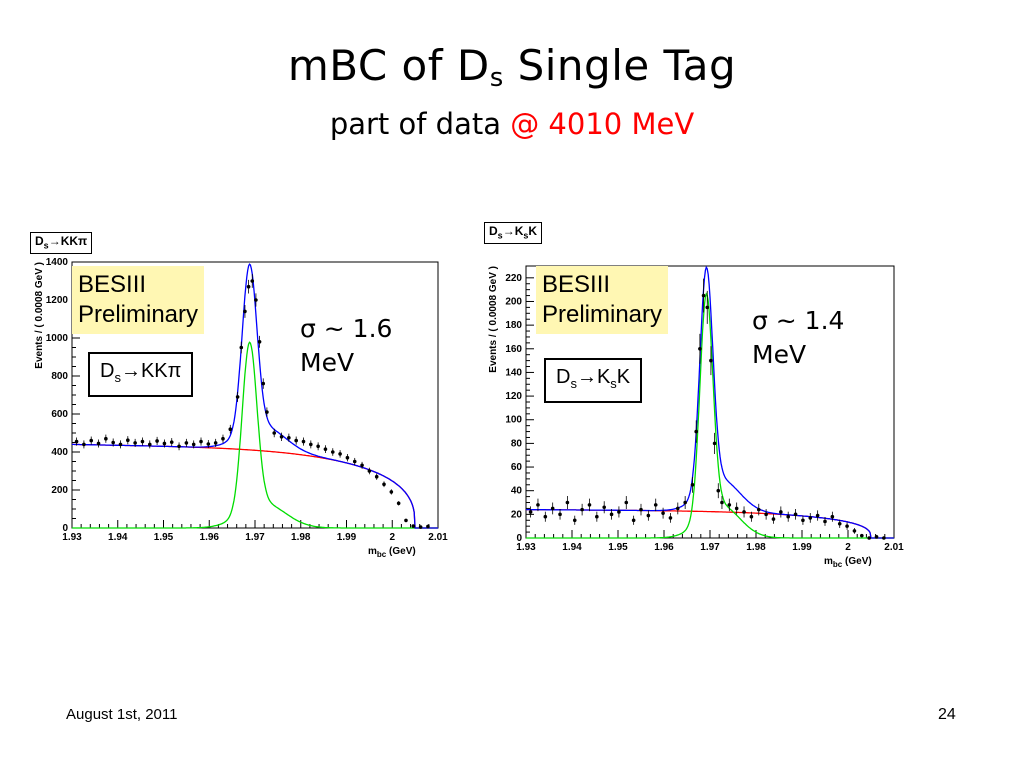 The width and height of the screenshot is (1024, 768). I want to click on subtitle-plain: part of data, so click(420, 124).